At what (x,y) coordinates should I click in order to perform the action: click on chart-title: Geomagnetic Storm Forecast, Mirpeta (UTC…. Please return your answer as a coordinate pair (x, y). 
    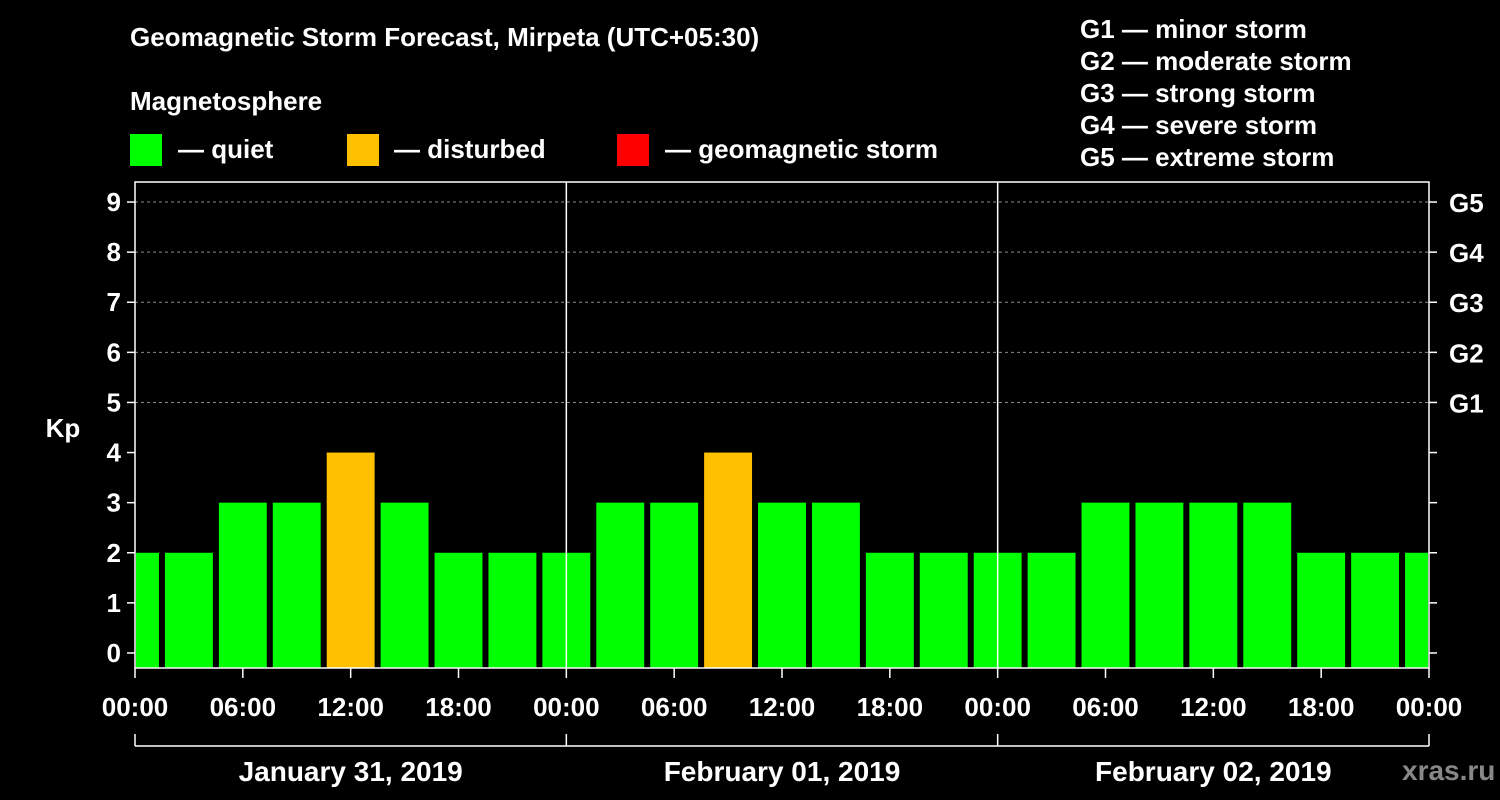
    Looking at the image, I should click on (445, 37).